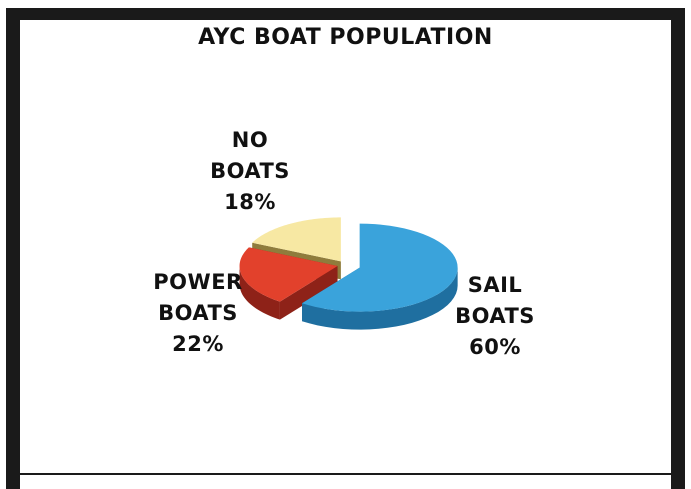 This screenshot has height=489, width=691. Describe the element at coordinates (495, 316) in the screenshot. I see `slice-label-sail-boats: SAIL BOATS 60%` at that location.